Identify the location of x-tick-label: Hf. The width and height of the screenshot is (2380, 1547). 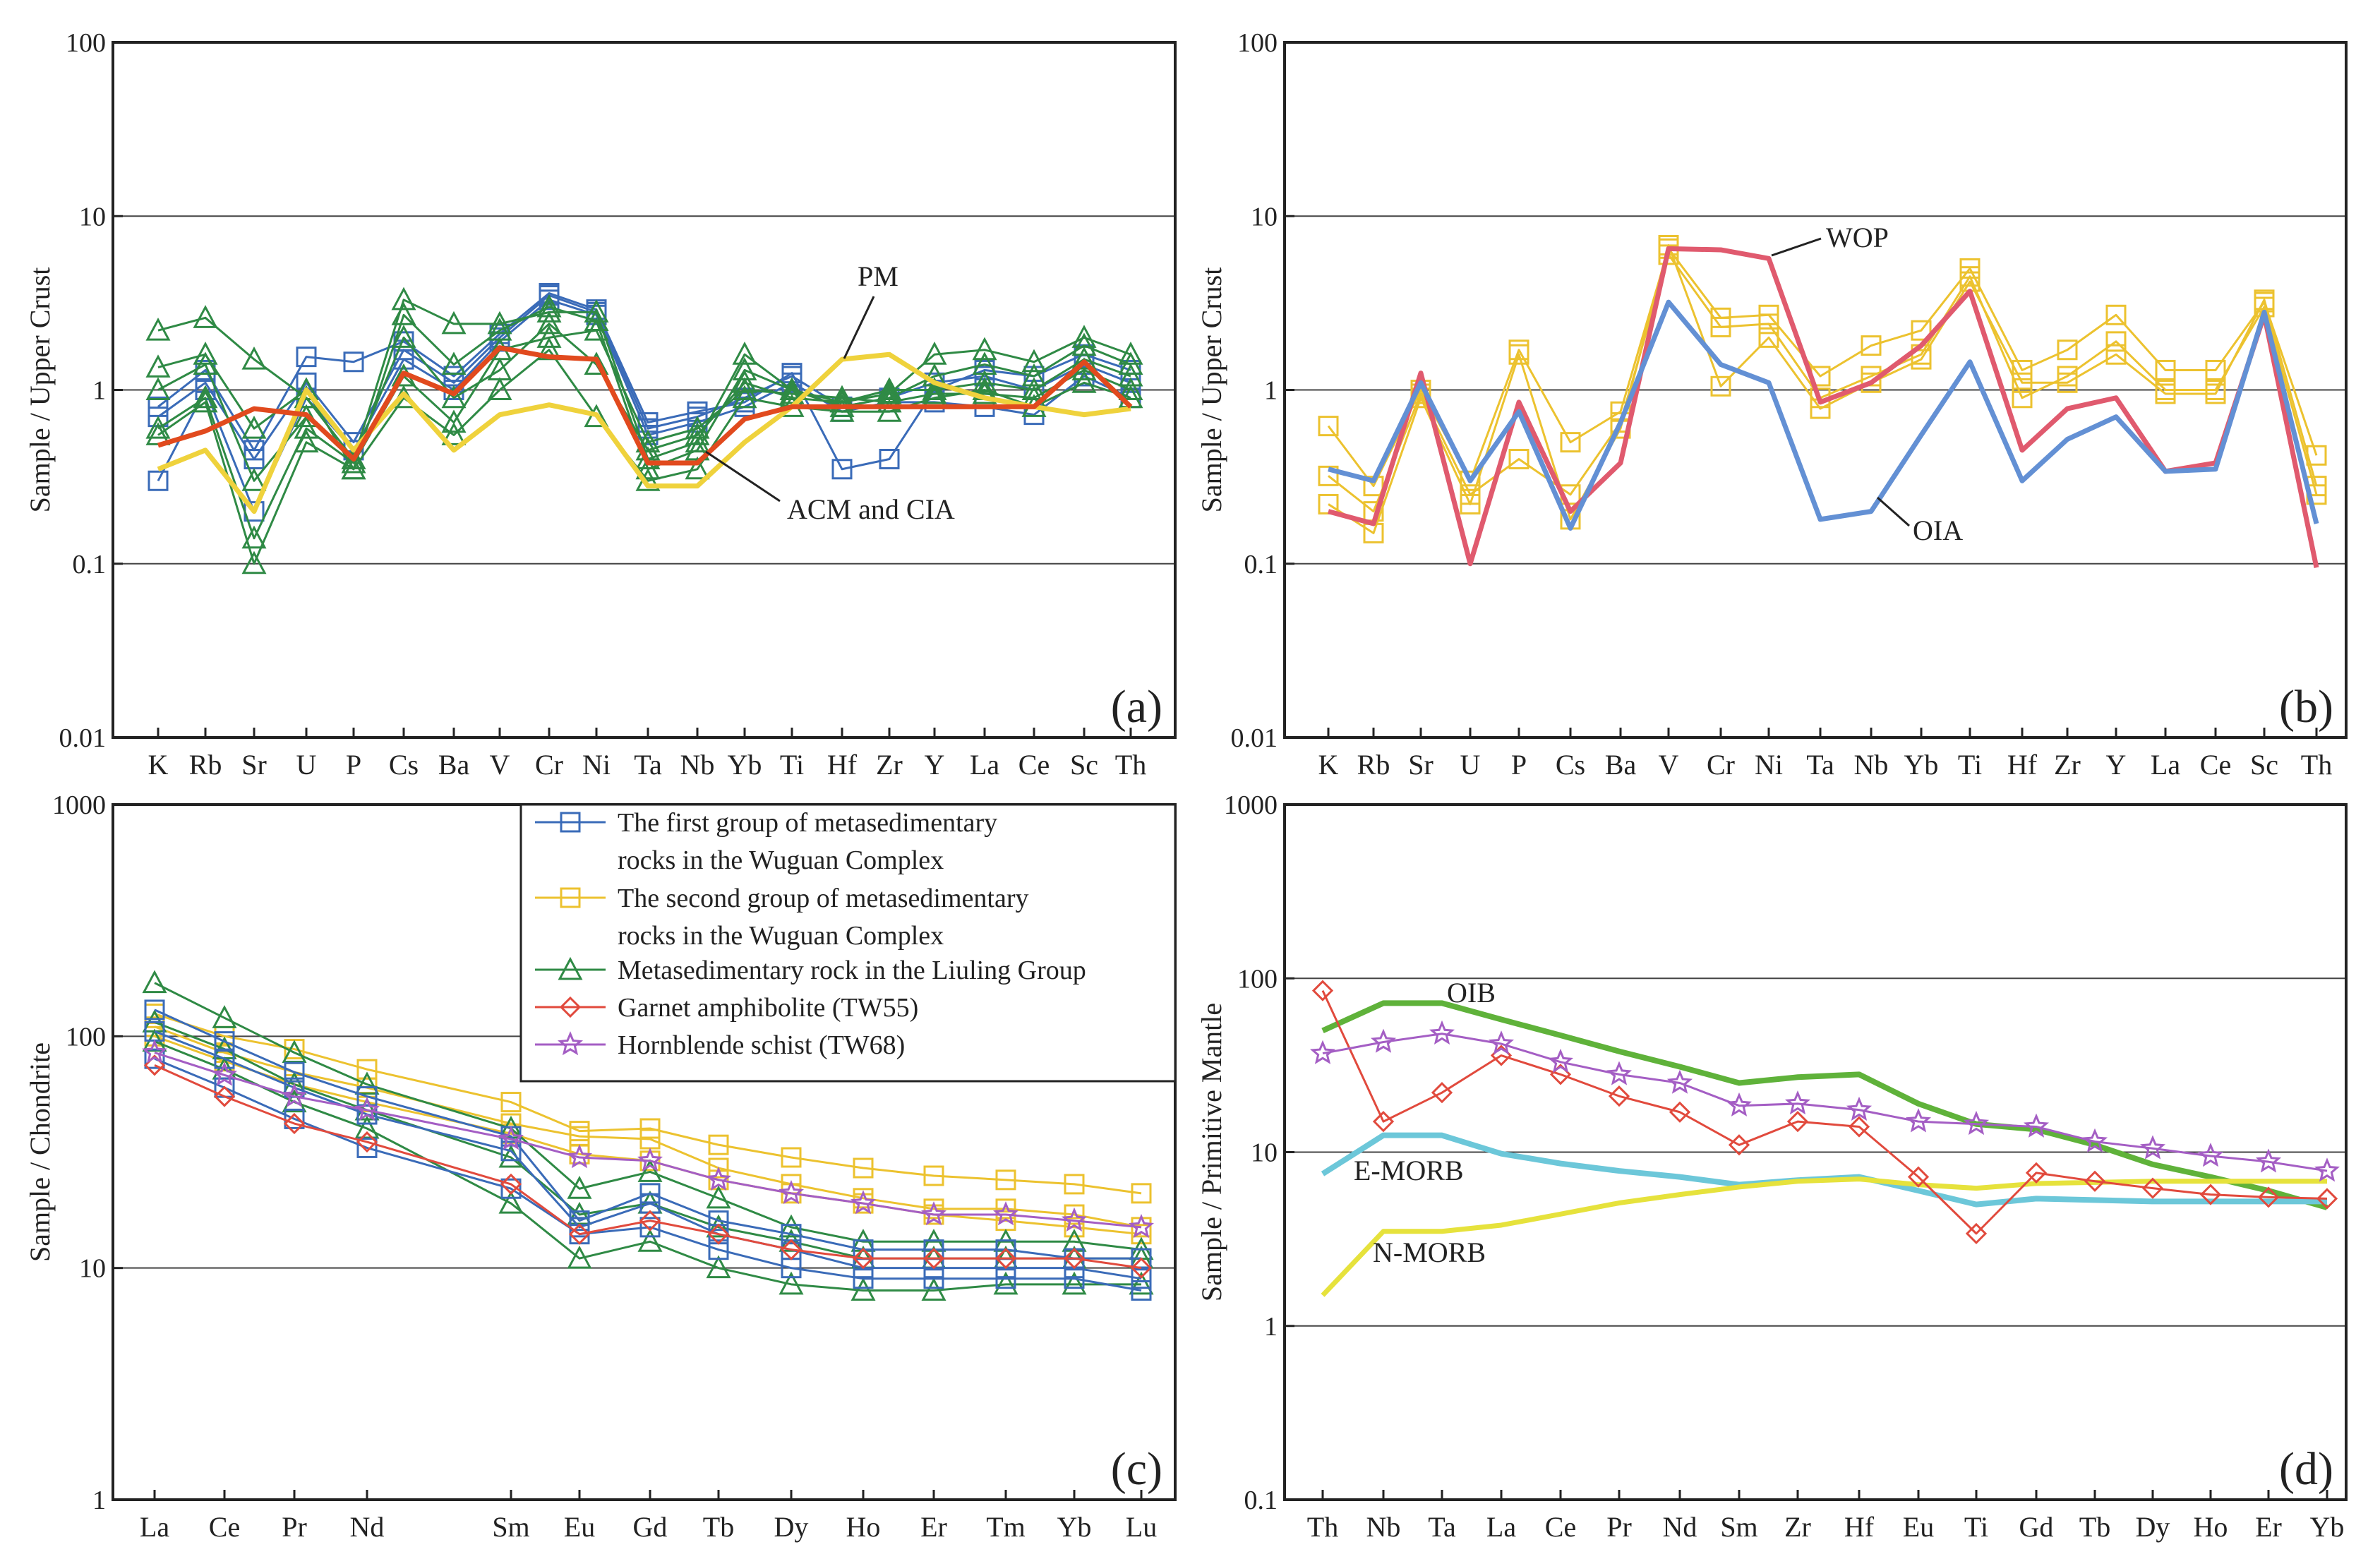
(842, 765).